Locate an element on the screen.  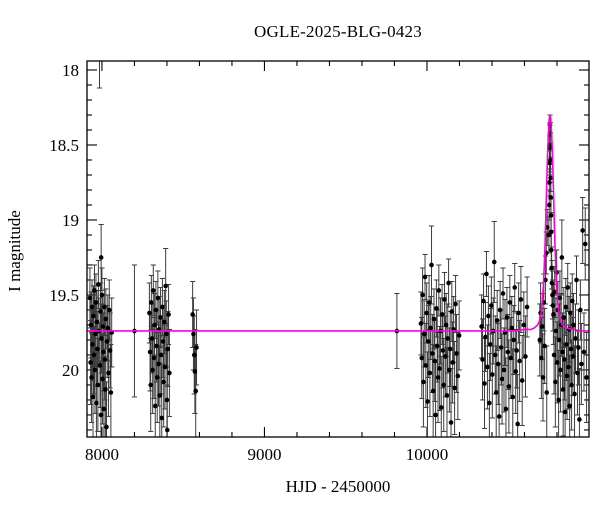
y-axis-label: I magnitude is located at coordinates (14, 251).